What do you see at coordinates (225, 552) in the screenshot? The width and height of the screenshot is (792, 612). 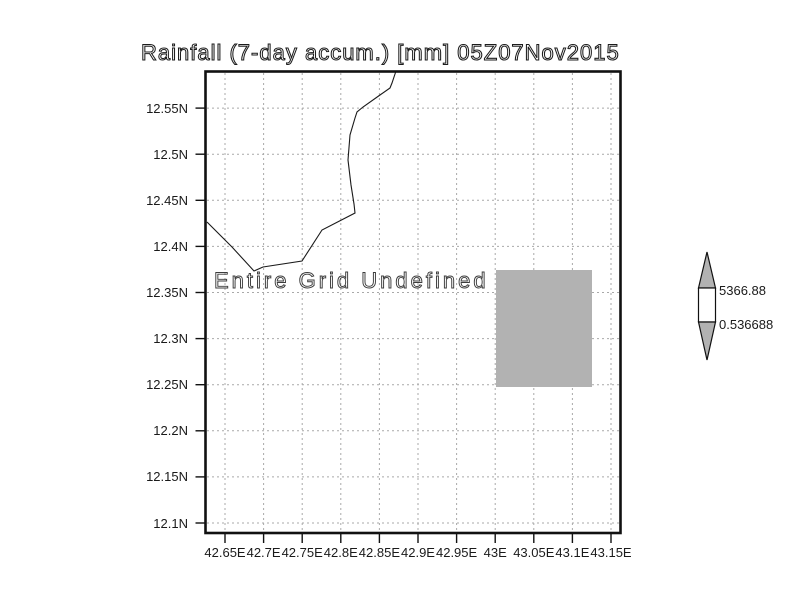 I see `x-tick-label: 42.65E` at bounding box center [225, 552].